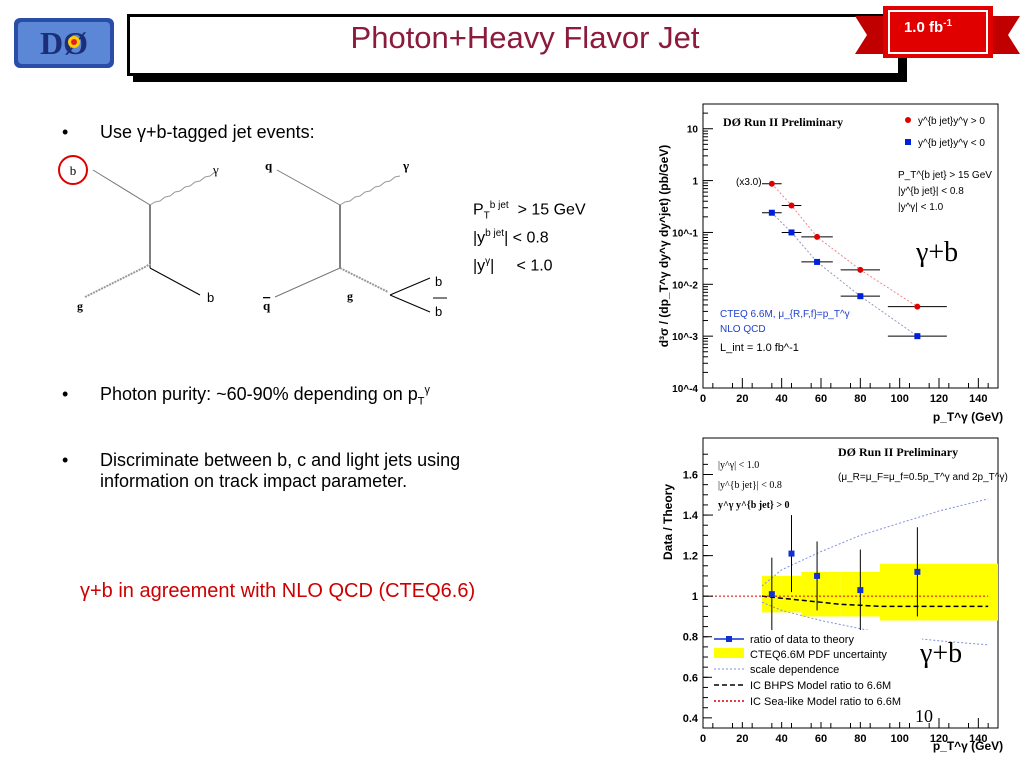 The width and height of the screenshot is (1024, 768). What do you see at coordinates (924, 716) in the screenshot?
I see `page-number: 10` at bounding box center [924, 716].